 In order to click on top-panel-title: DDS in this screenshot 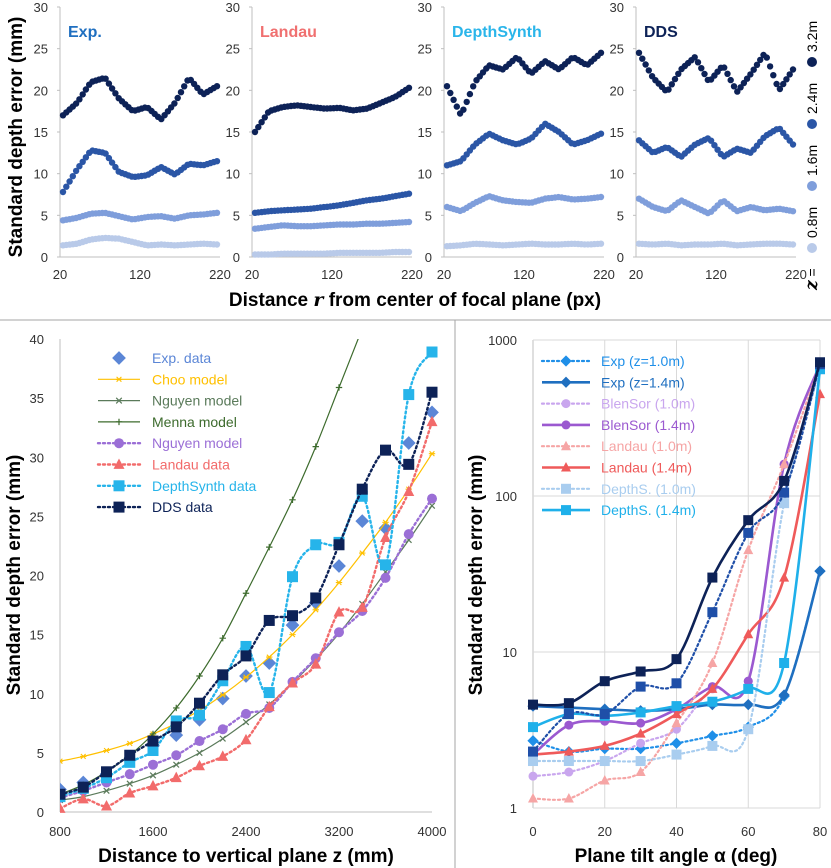, I will do `click(661, 32)`.